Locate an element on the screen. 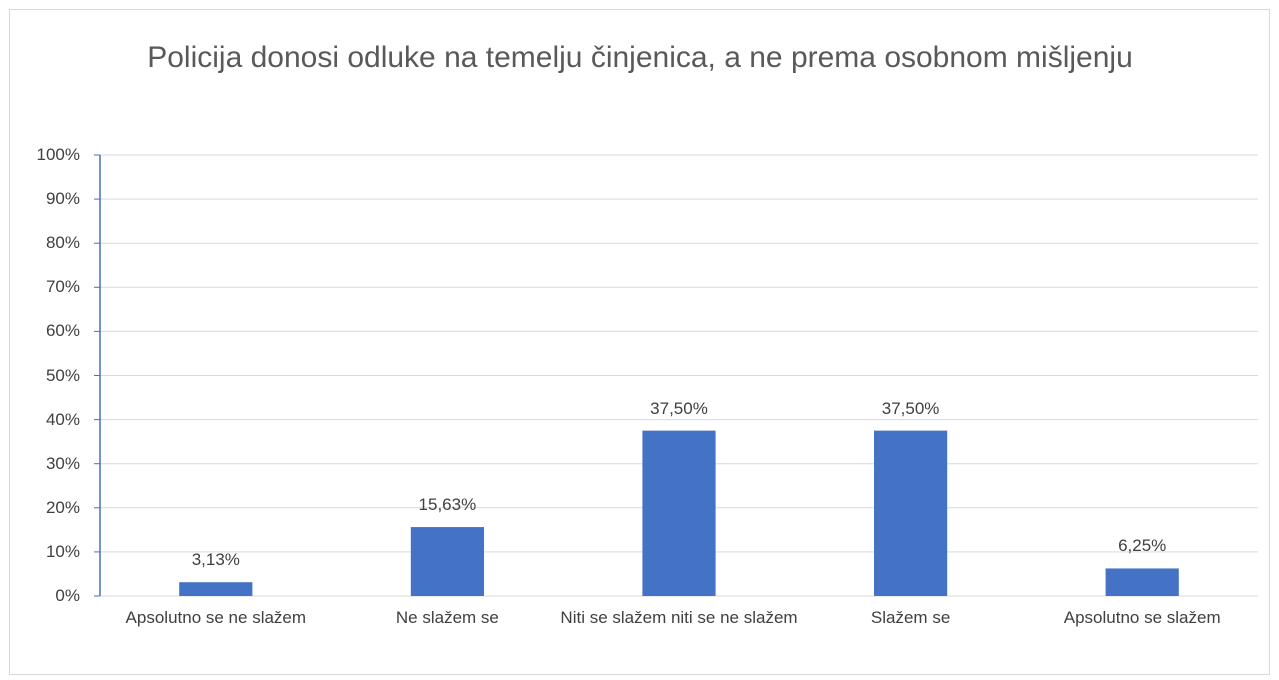 The image size is (1279, 680). data-label: 6,25% is located at coordinates (1142, 546).